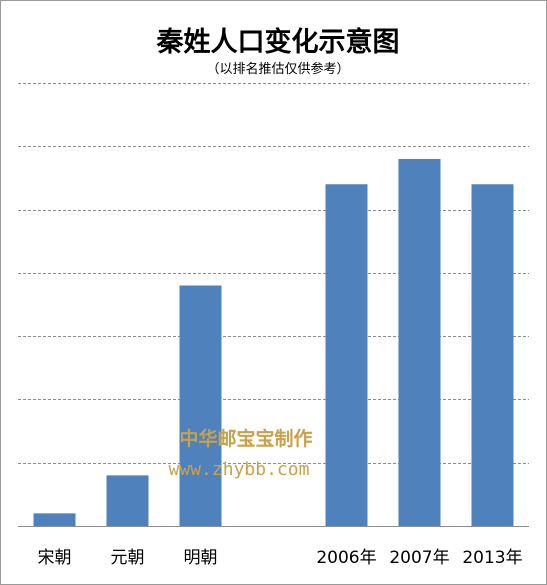 The image size is (547, 585). What do you see at coordinates (419, 558) in the screenshot?
I see `x-tick-label: 2007年` at bounding box center [419, 558].